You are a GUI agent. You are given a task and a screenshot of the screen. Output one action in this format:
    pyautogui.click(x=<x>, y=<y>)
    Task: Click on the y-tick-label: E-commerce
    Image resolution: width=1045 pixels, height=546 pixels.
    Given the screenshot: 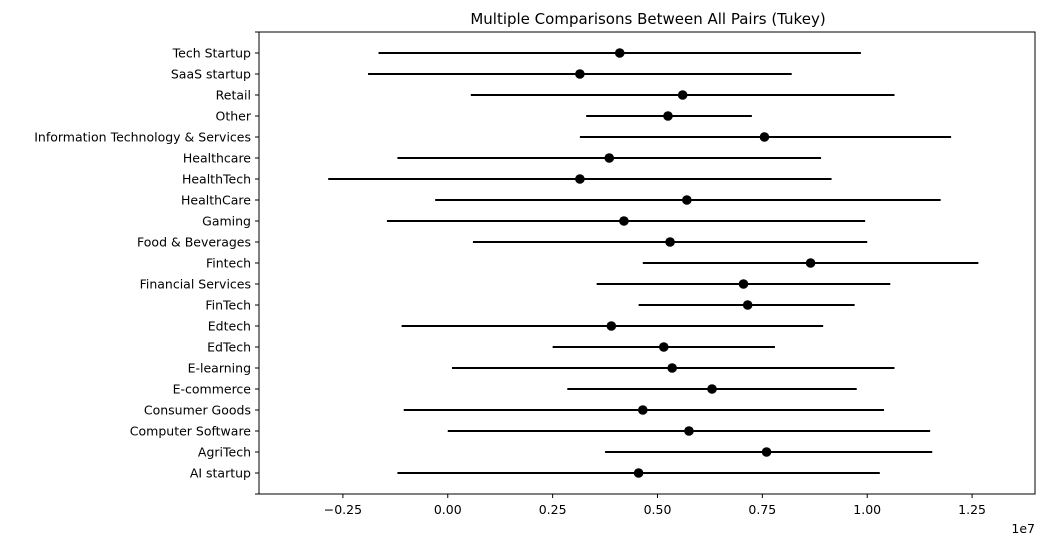 What is the action you would take?
    pyautogui.click(x=212, y=389)
    